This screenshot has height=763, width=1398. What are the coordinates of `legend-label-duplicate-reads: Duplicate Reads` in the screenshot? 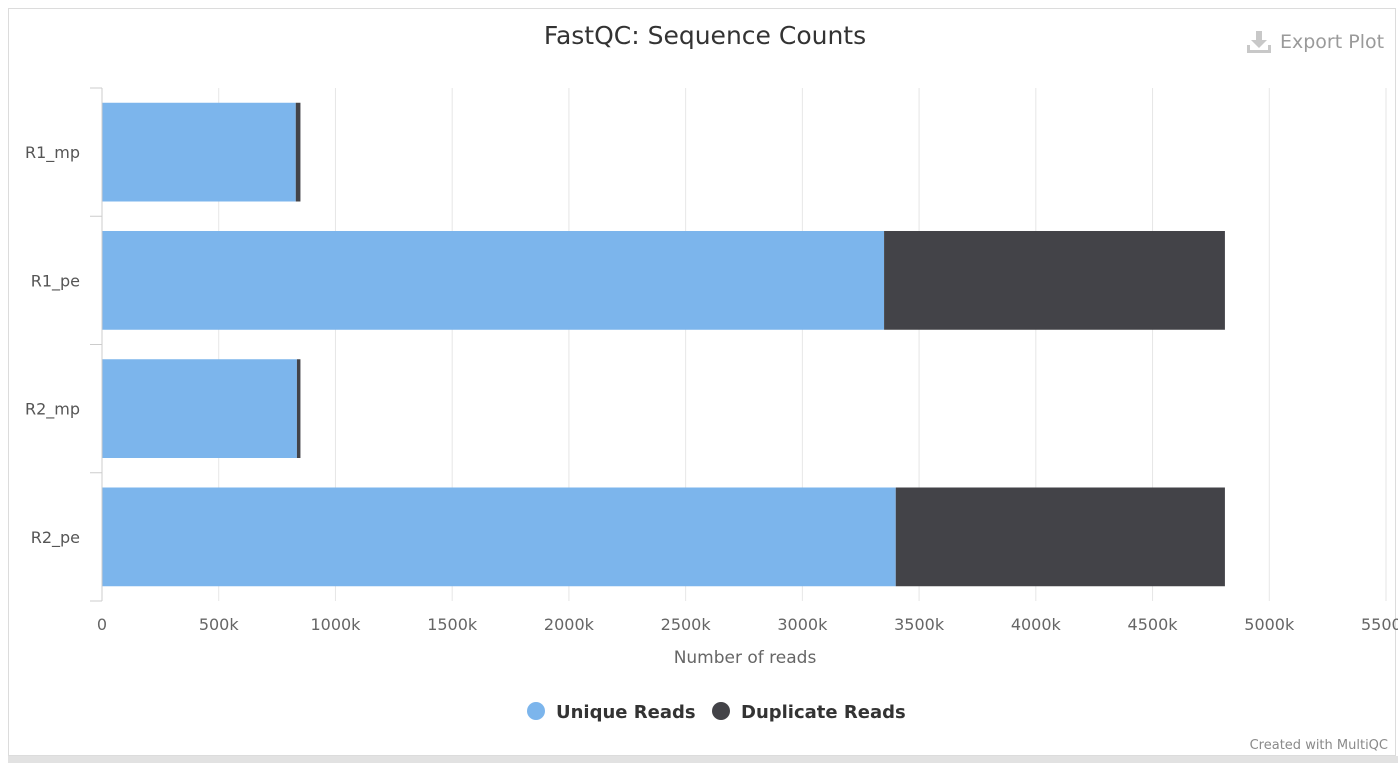 It's located at (823, 712).